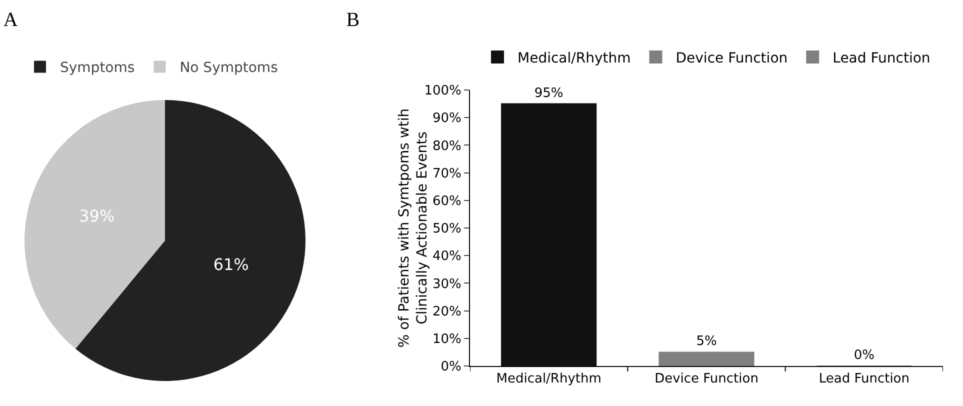 The height and width of the screenshot is (406, 963). I want to click on y-tick-label: 50%, so click(447, 229).